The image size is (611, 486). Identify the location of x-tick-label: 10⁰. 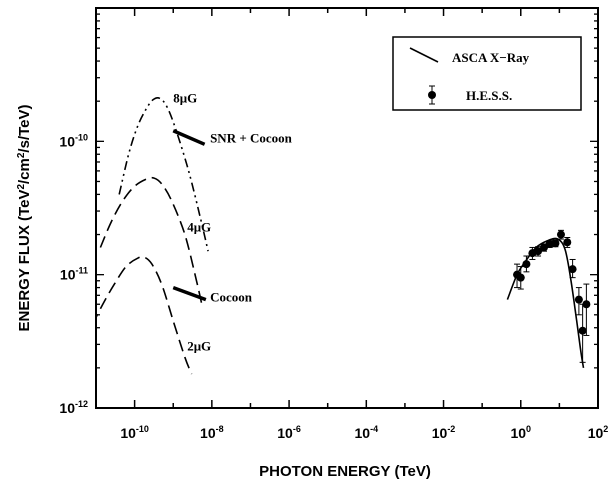
(520, 432).